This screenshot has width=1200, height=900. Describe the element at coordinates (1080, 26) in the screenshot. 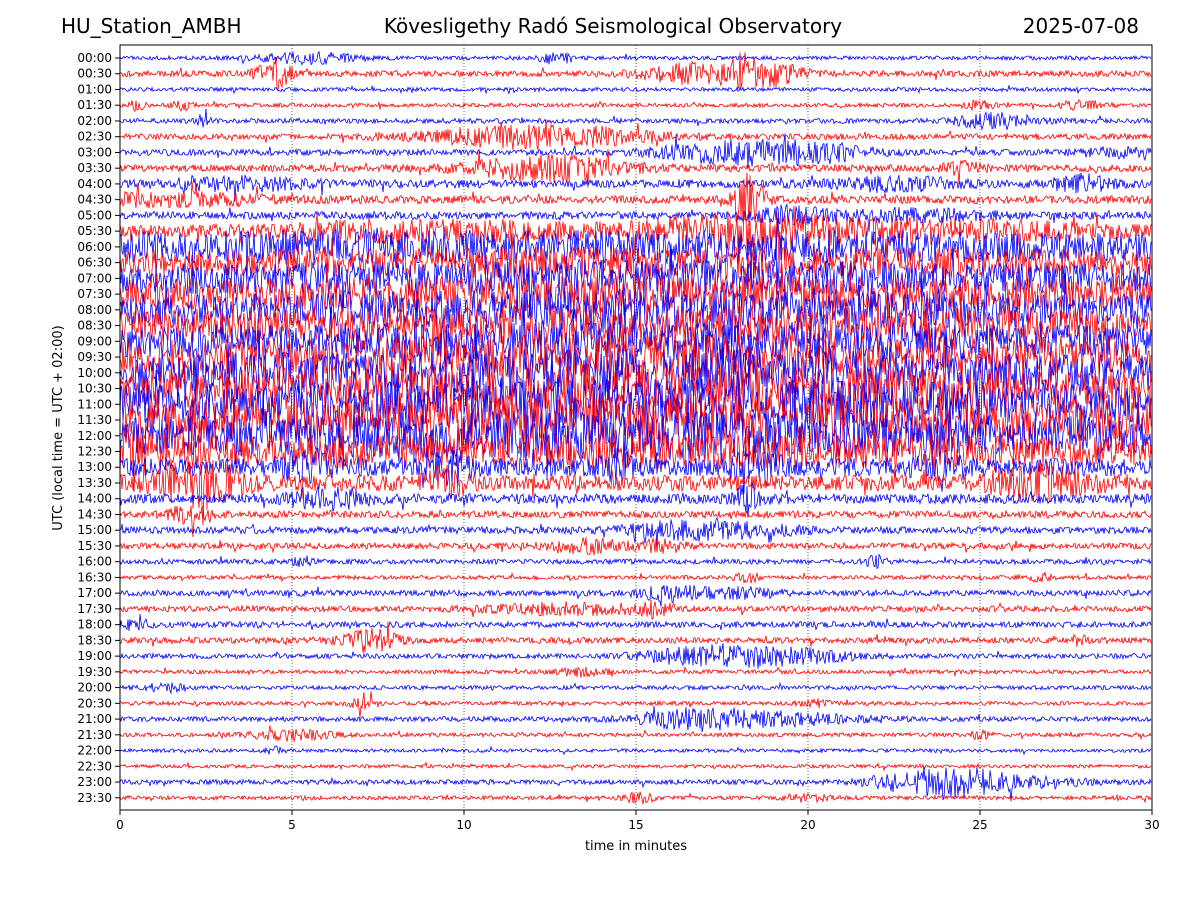

I see `date-label: 2025-07-08` at that location.